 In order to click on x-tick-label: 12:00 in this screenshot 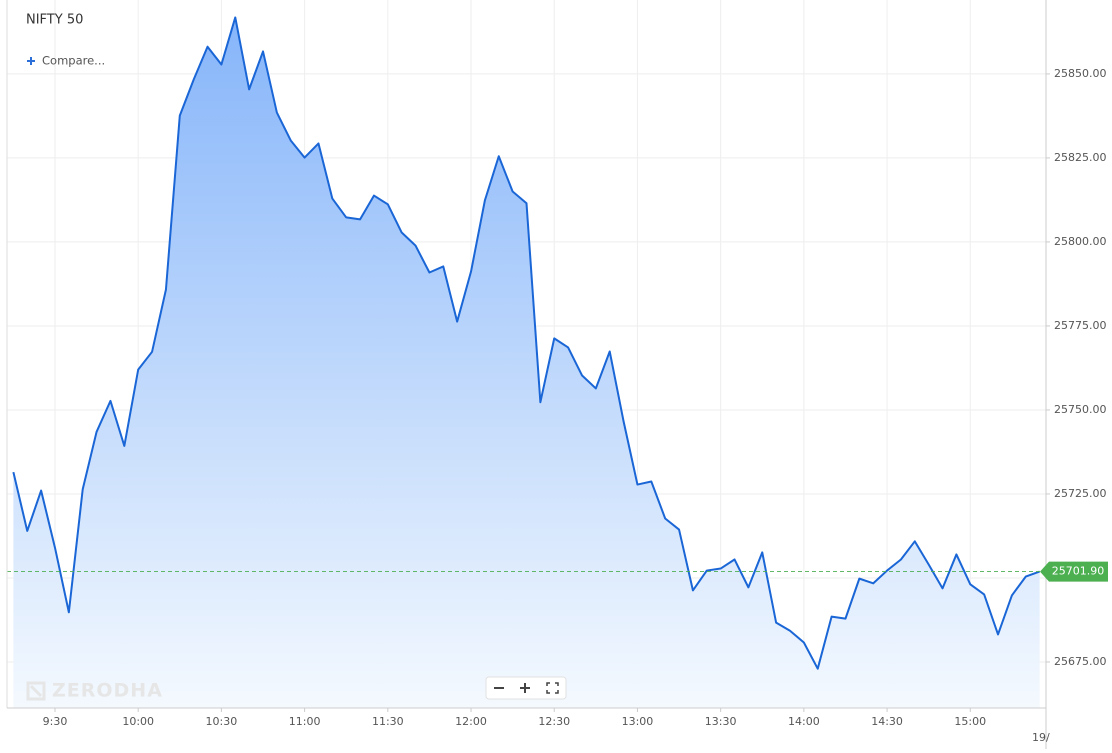, I will do `click(471, 721)`.